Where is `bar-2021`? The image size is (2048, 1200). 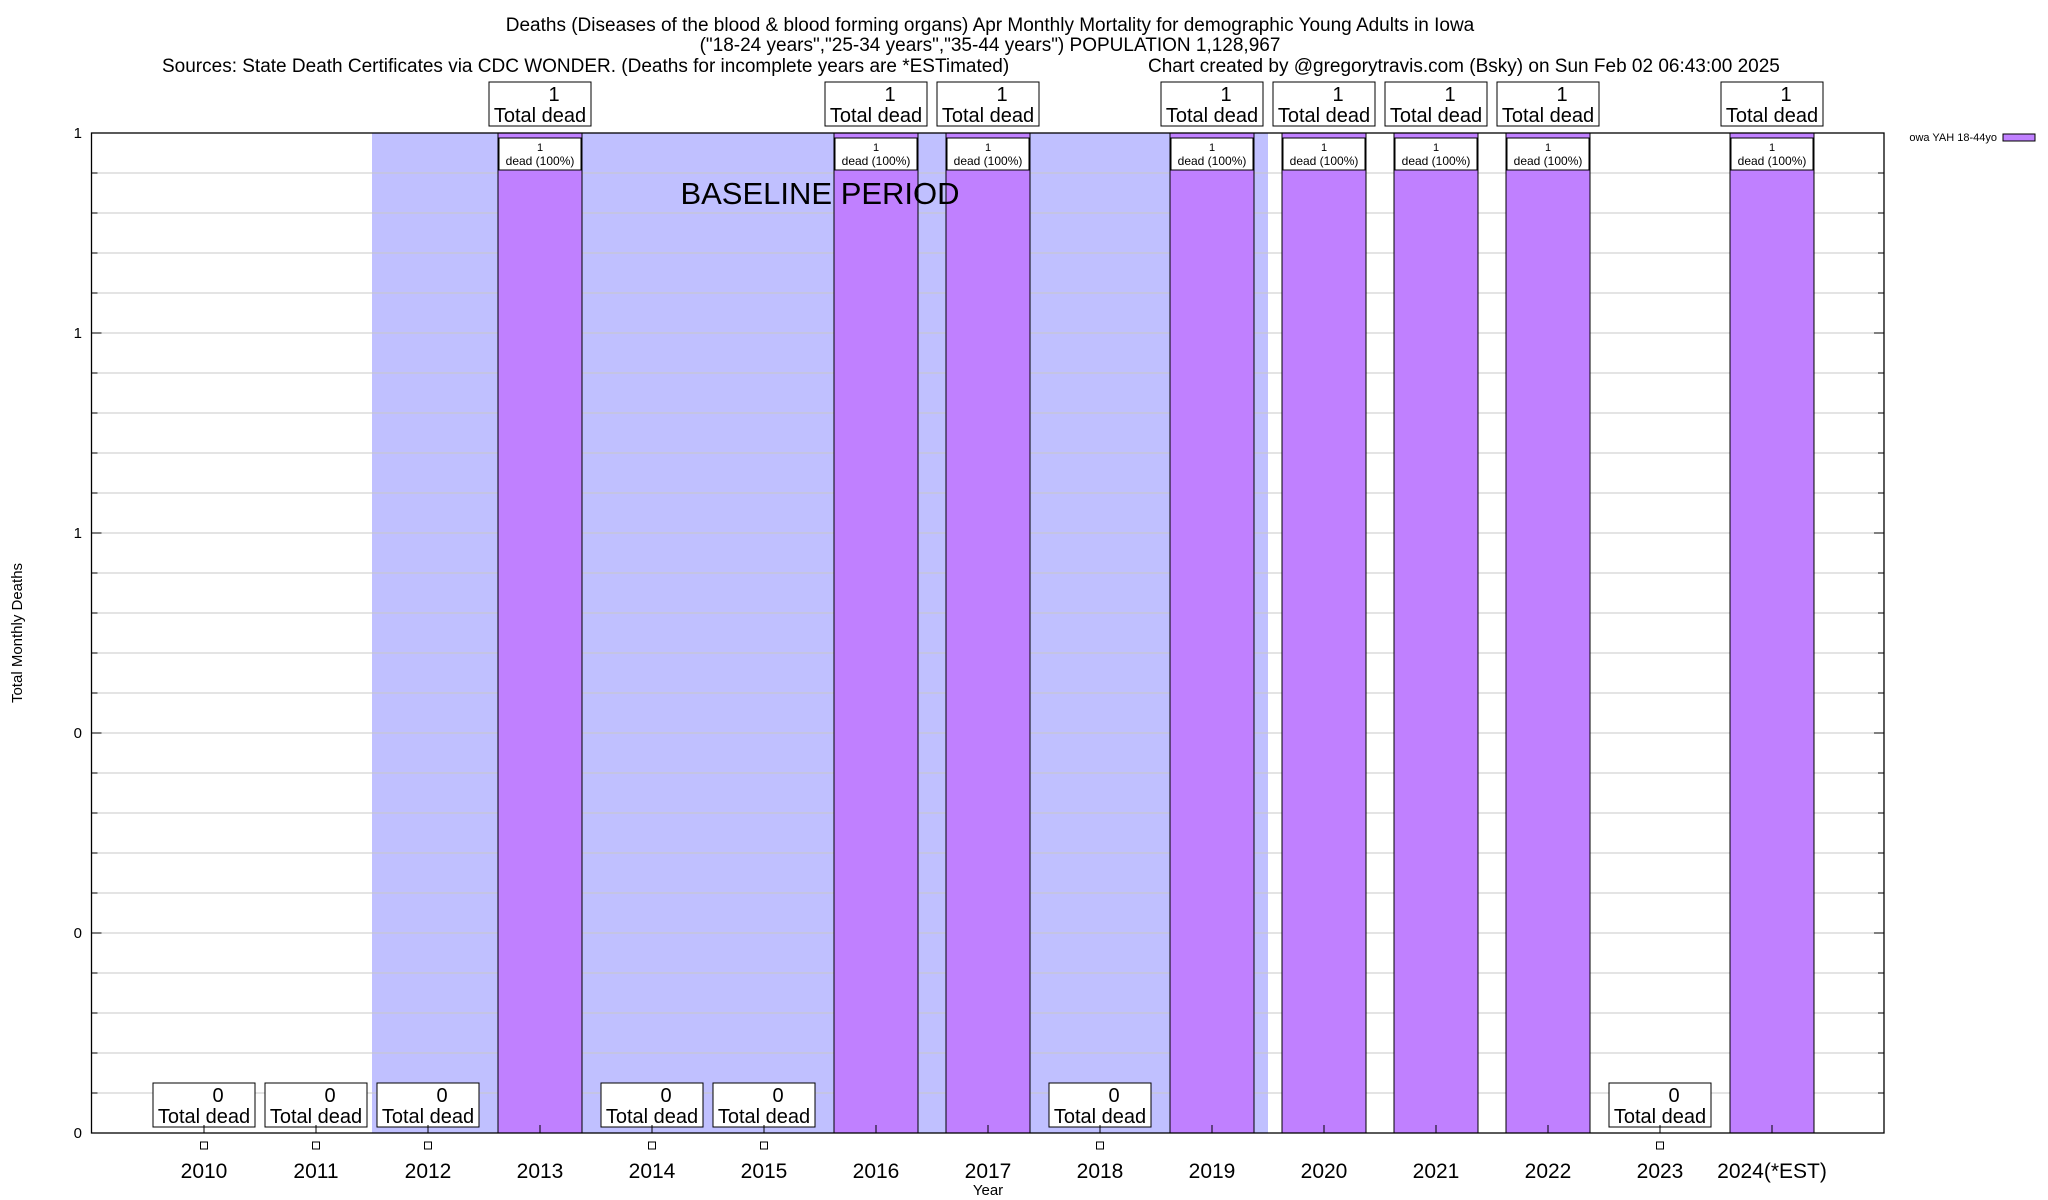 bar-2021 is located at coordinates (1436, 633).